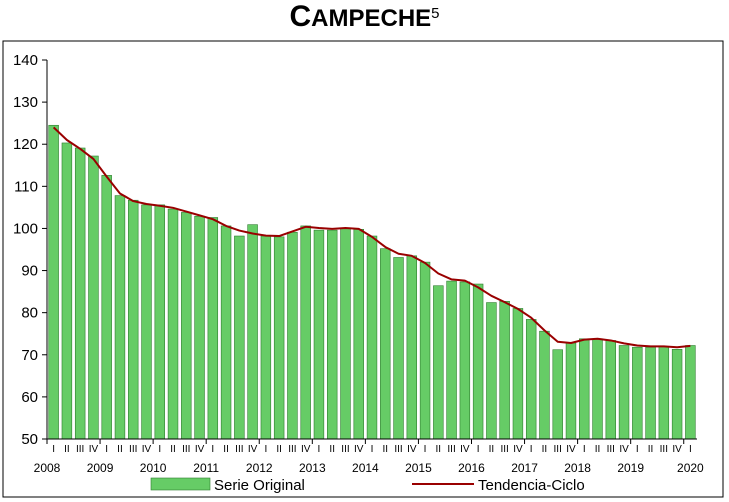  I want to click on title-rest: AMPECHE, so click(371, 18).